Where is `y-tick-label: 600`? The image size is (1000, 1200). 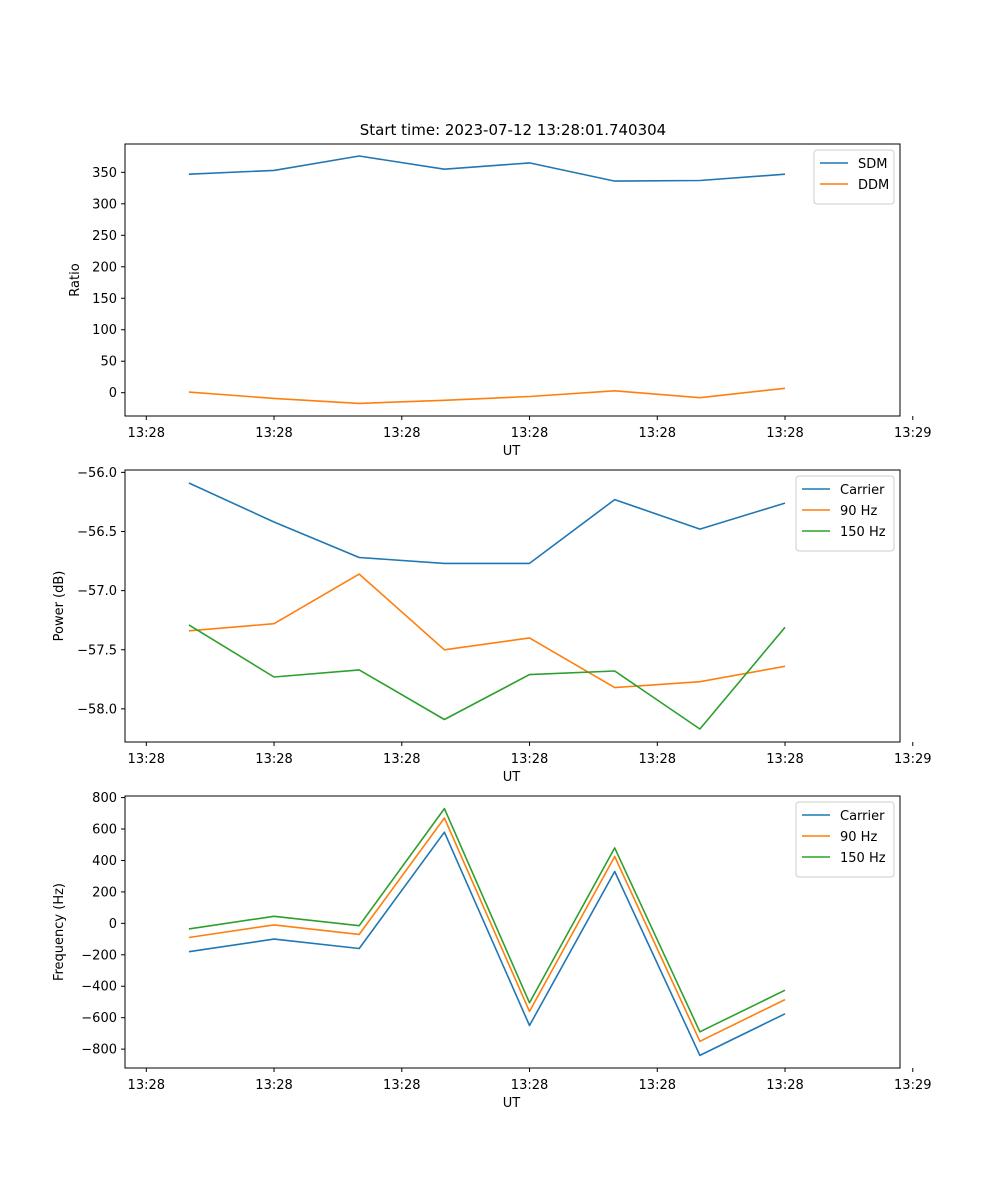
y-tick-label: 600 is located at coordinates (104, 830).